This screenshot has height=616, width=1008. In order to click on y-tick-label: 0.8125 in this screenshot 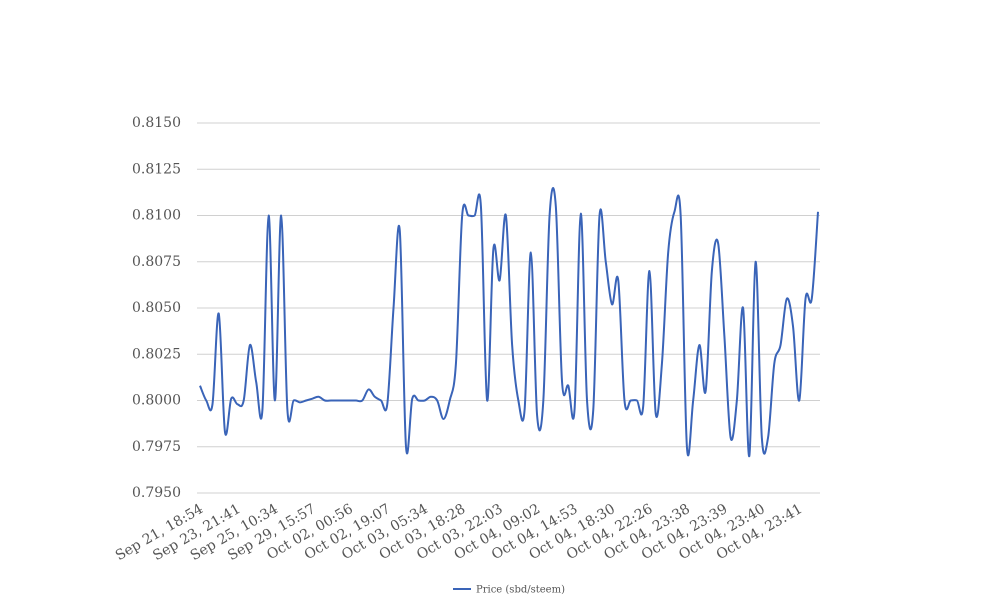, I will do `click(156, 169)`.